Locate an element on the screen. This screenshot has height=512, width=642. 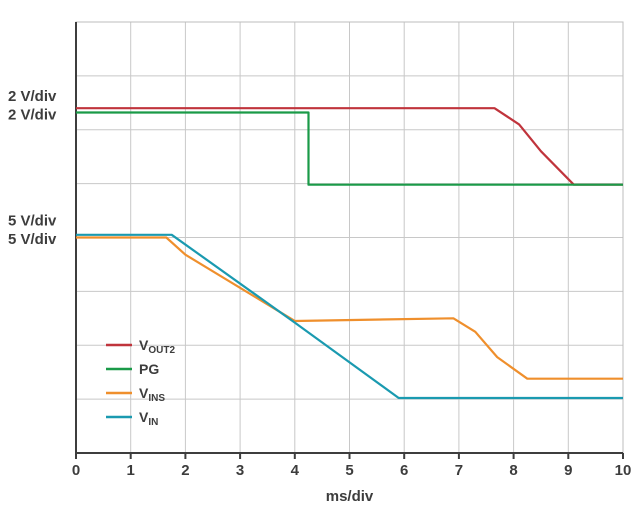
x-tick-label: 10 is located at coordinates (623, 470).